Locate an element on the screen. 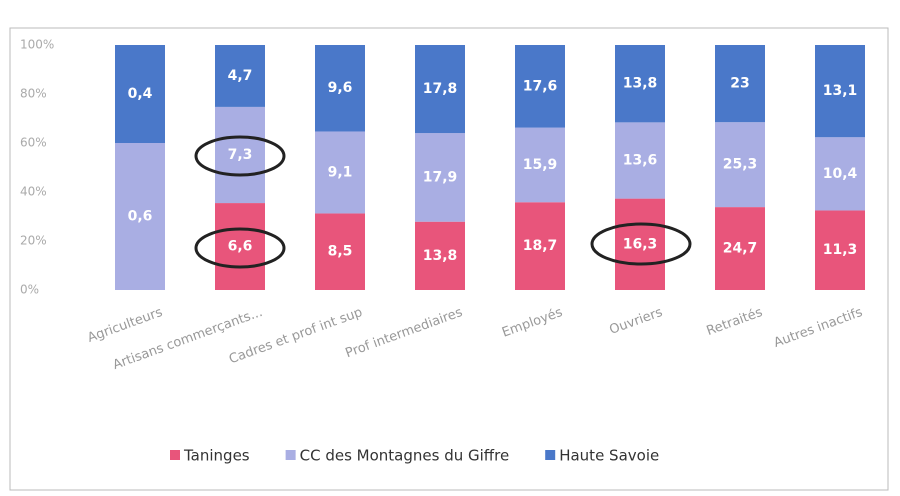 This screenshot has width=900, height=496. value-label: 6,6 is located at coordinates (240, 247).